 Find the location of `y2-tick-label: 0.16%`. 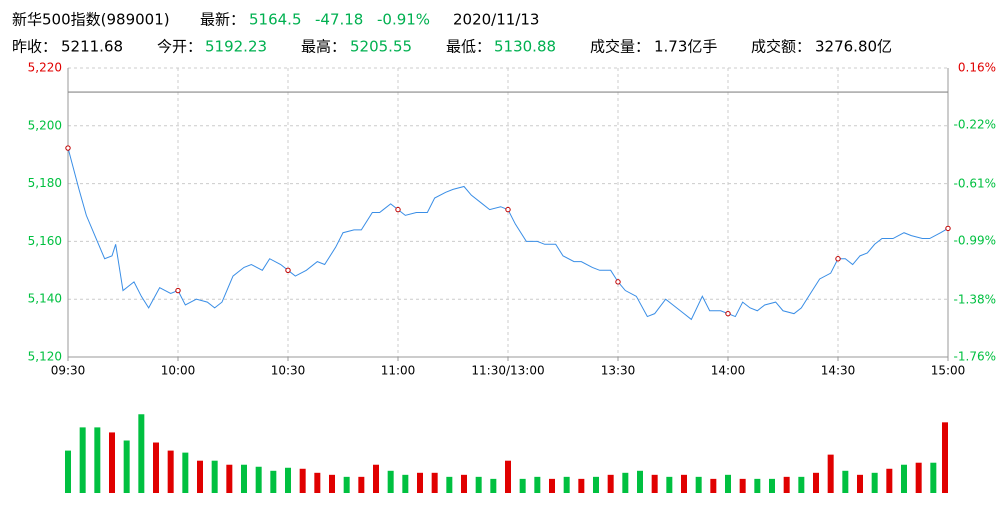

y2-tick-label: 0.16% is located at coordinates (977, 68).